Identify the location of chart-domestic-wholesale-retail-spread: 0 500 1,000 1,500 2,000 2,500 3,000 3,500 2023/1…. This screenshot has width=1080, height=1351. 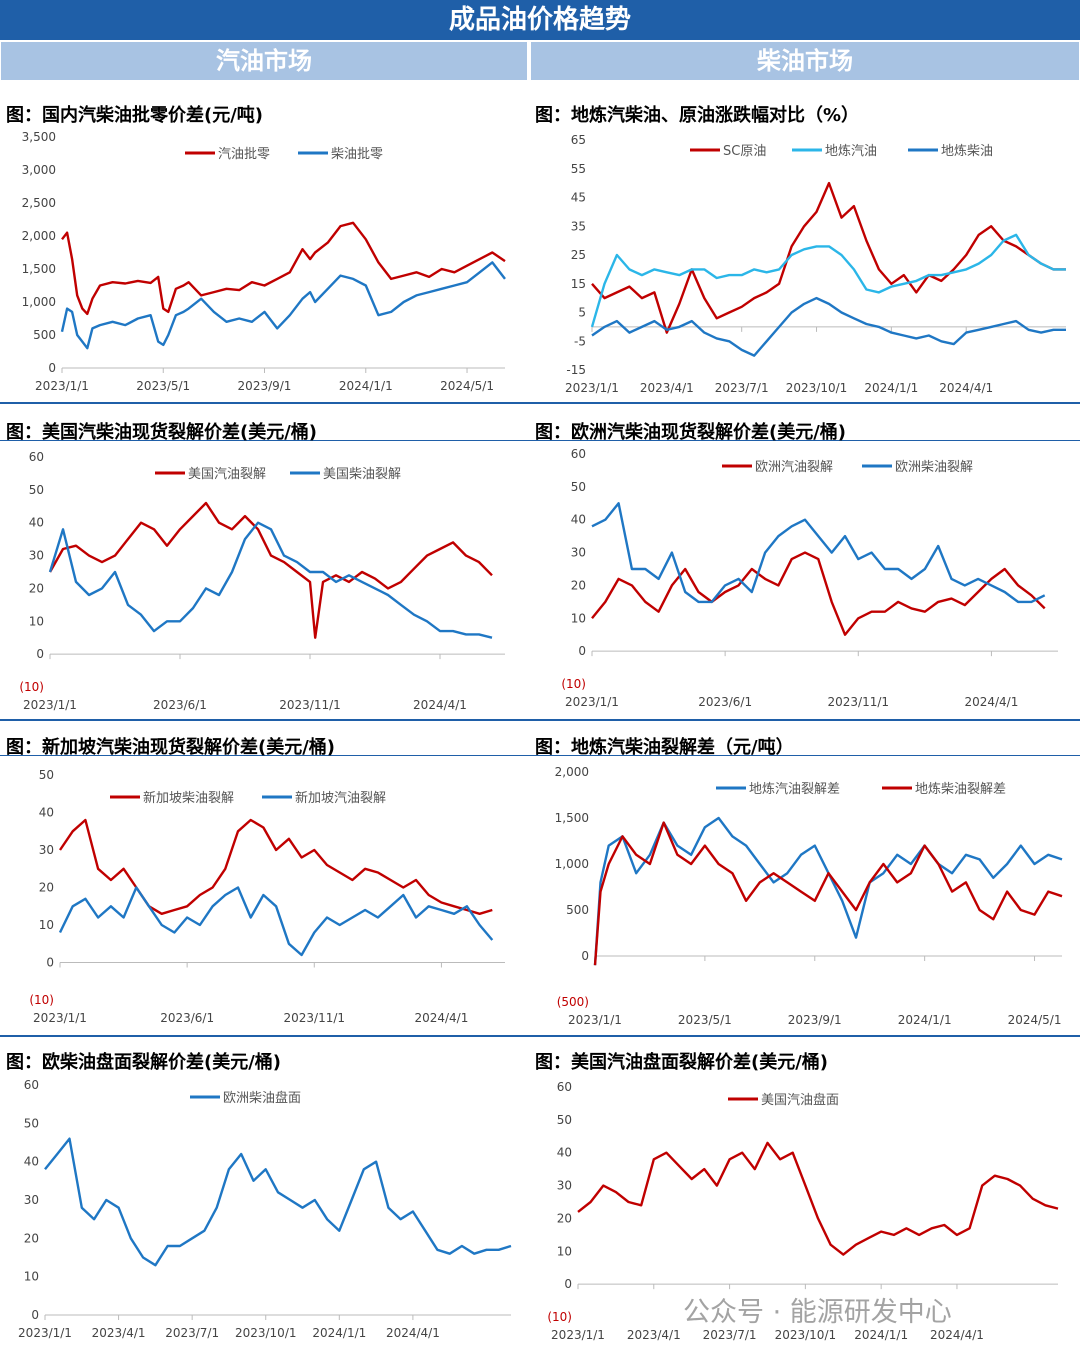
(264, 261).